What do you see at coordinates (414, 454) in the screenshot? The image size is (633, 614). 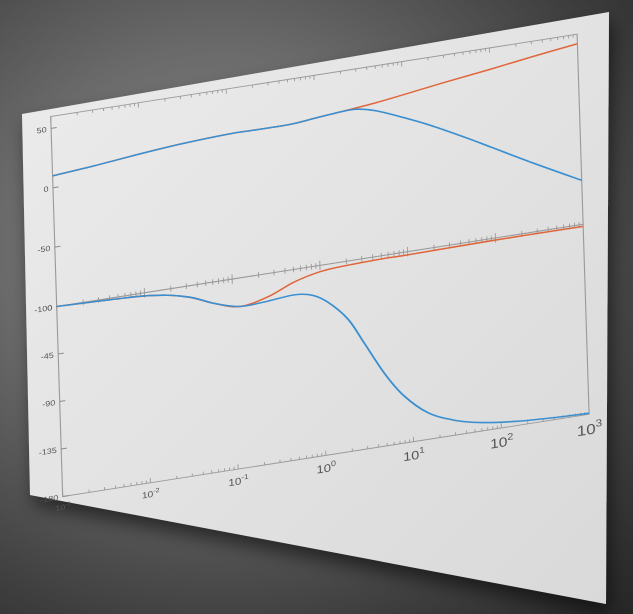 I see `x-tick-label: 10¹` at bounding box center [414, 454].